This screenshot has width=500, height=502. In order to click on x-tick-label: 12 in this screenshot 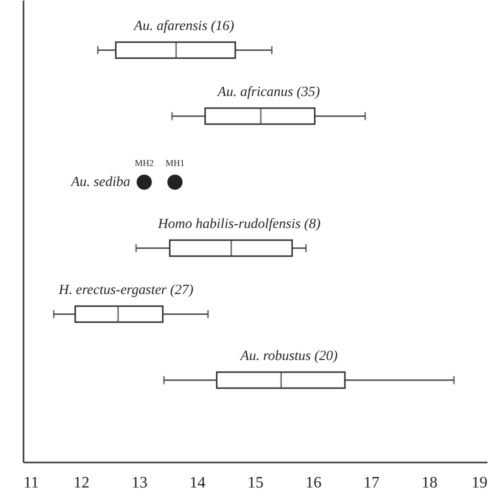, I will do `click(82, 483)`.